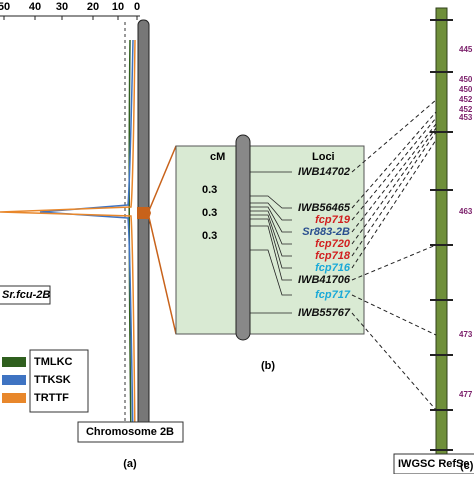 Image resolution: width=474 pixels, height=479 pixels. I want to click on qtl-box, so click(25, 295).